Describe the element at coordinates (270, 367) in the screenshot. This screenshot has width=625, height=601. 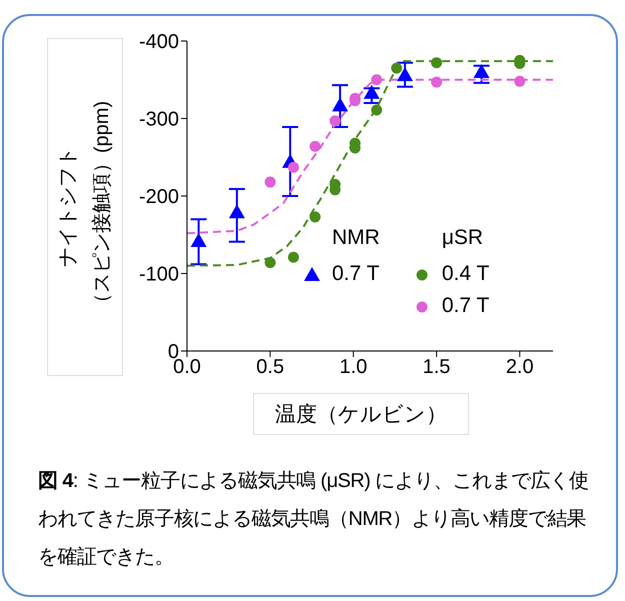
I see `x-tick-label: 0.5` at that location.